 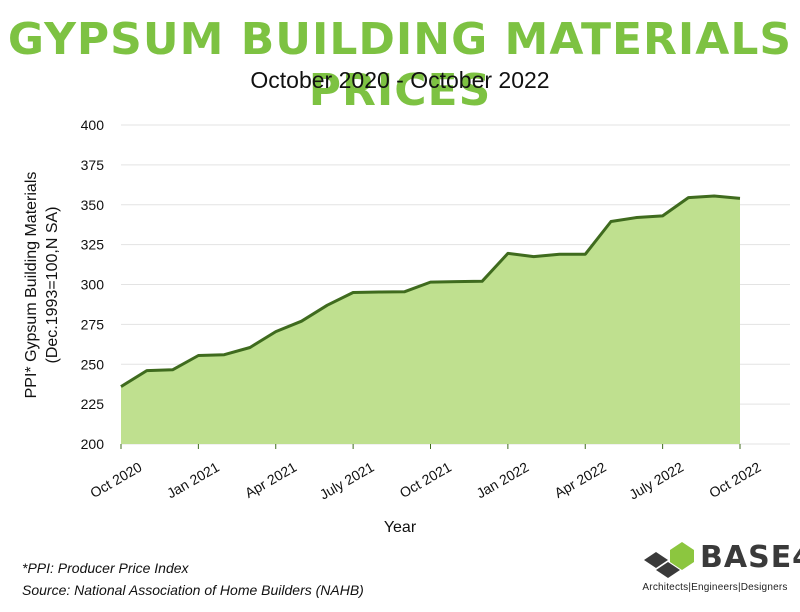 What do you see at coordinates (93, 444) in the screenshot?
I see `y-tick-label: 200` at bounding box center [93, 444].